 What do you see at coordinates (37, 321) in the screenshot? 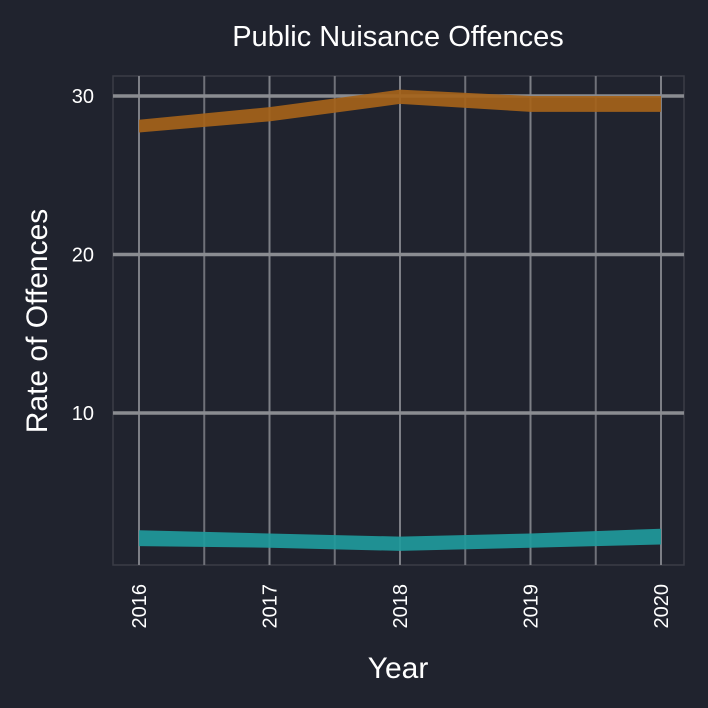
I see `y-axis-label: Rate of Offences` at bounding box center [37, 321].